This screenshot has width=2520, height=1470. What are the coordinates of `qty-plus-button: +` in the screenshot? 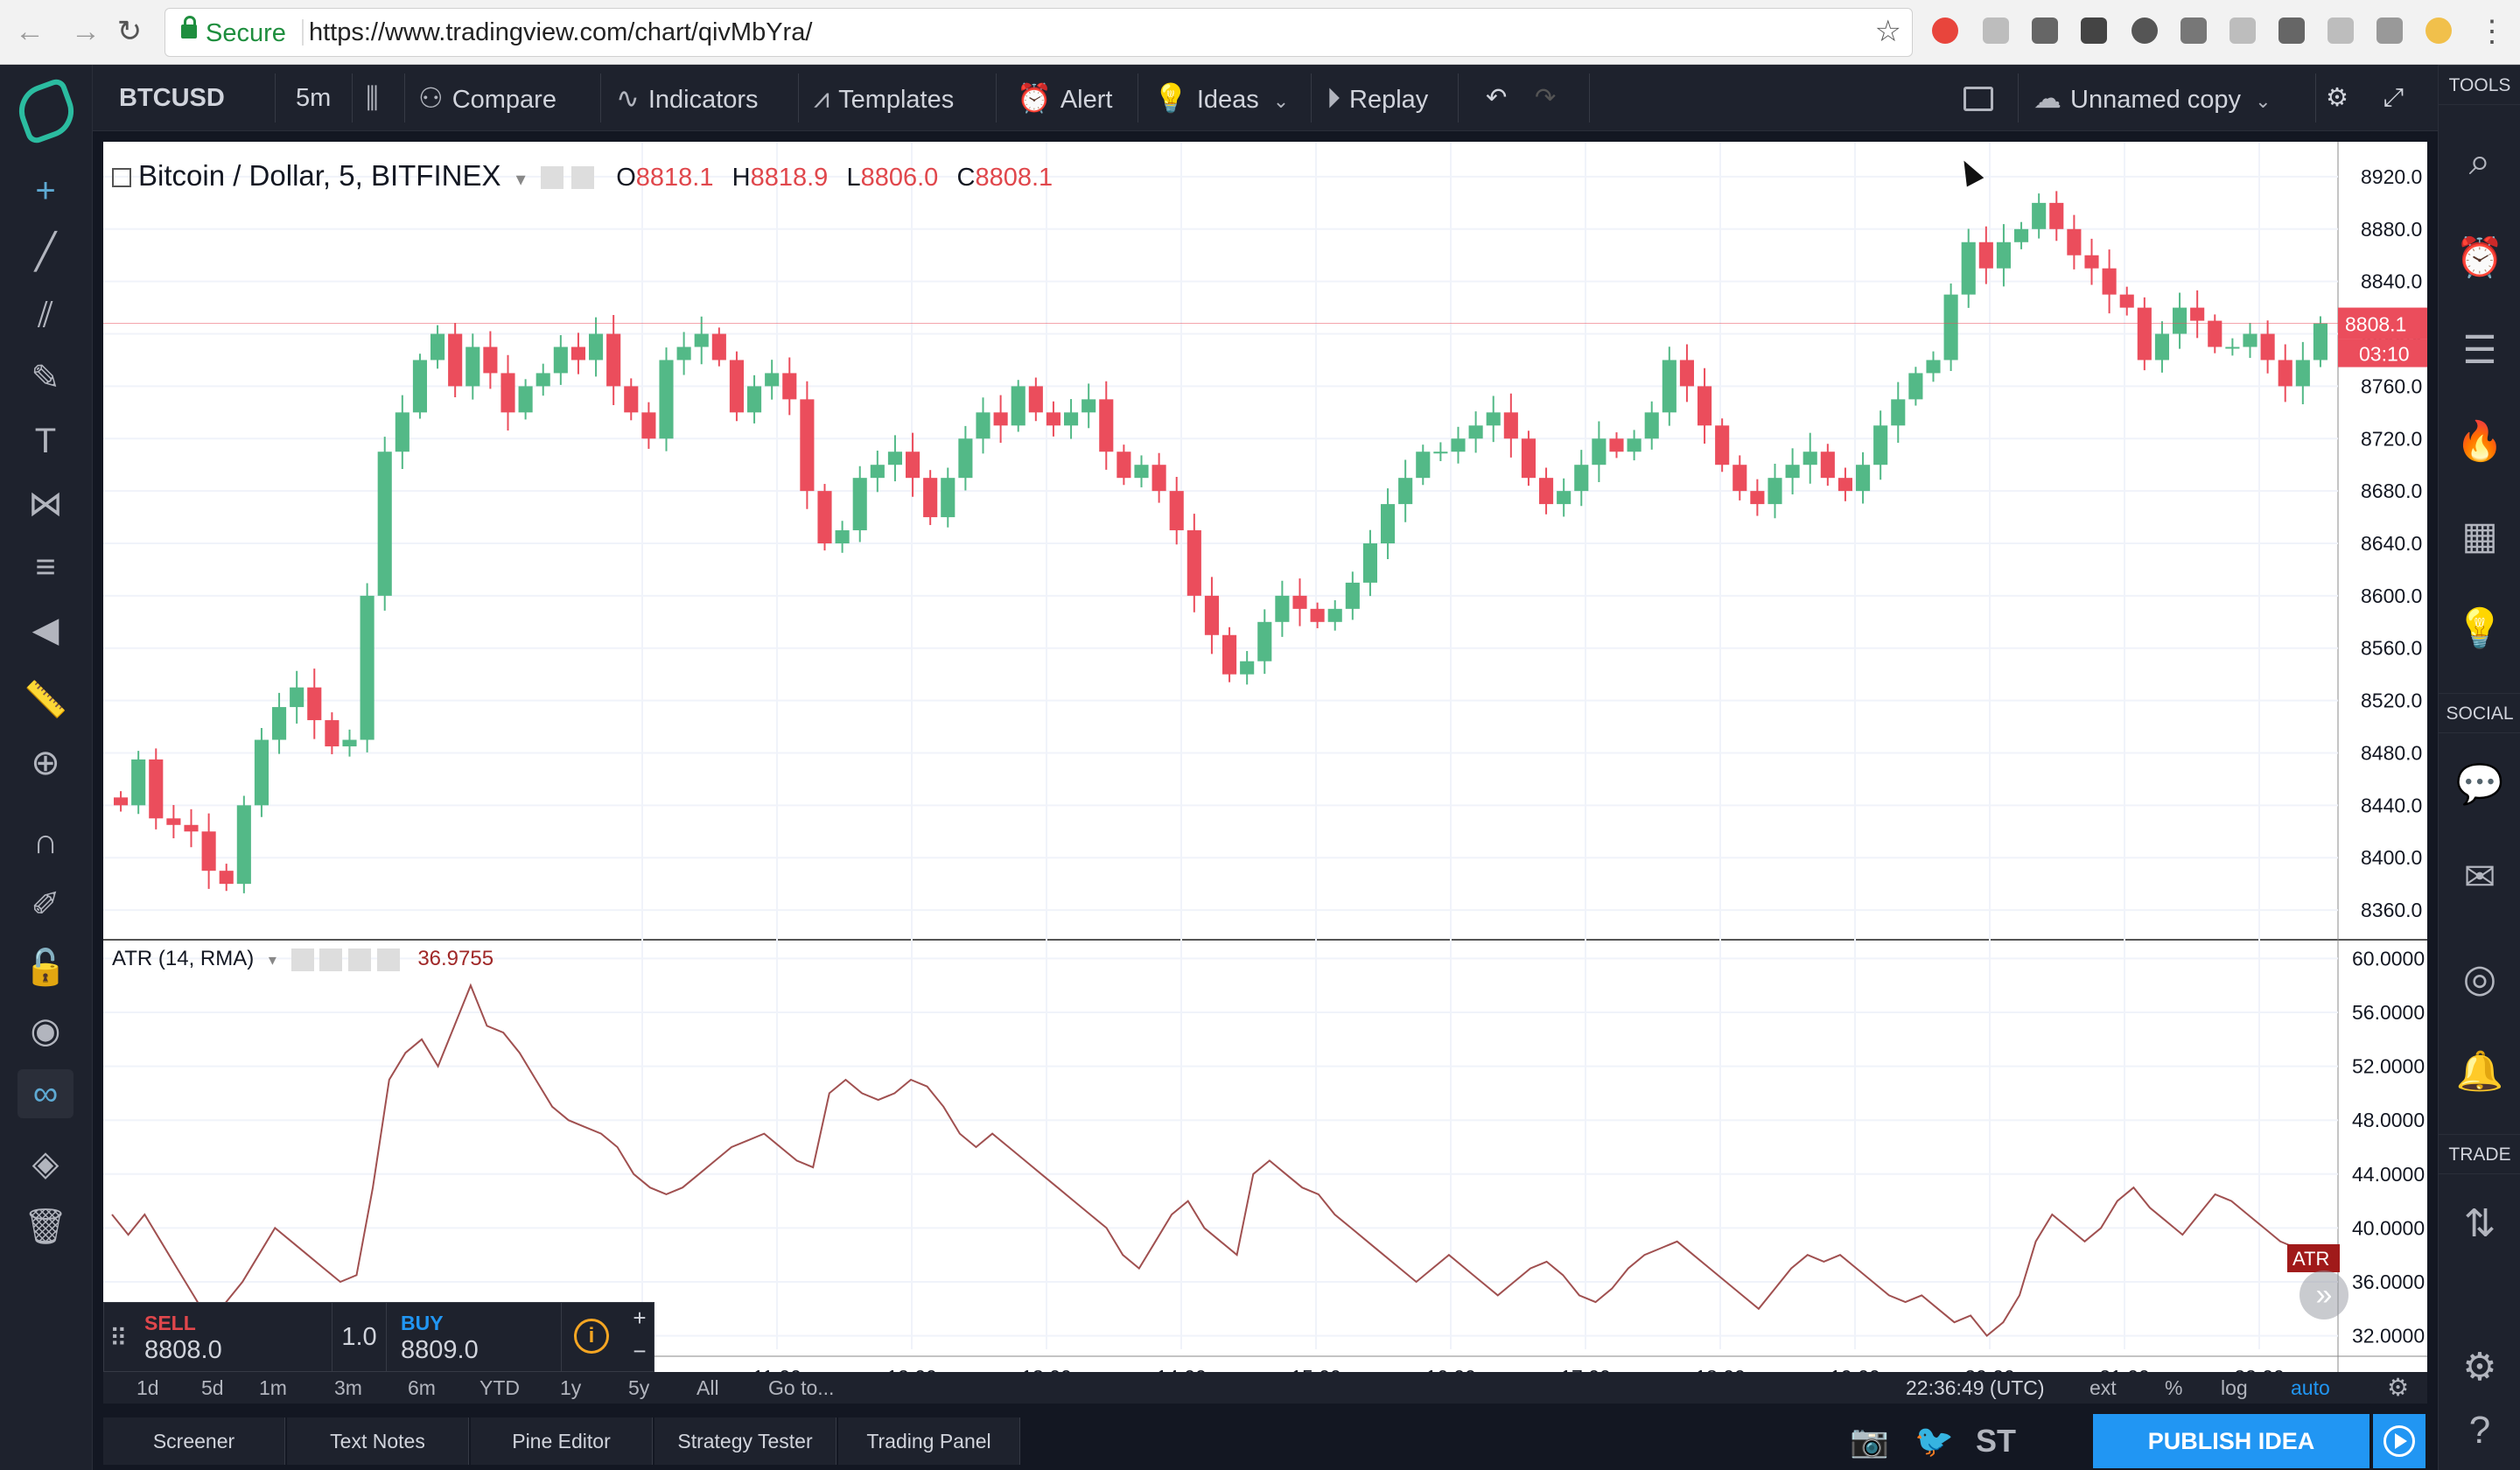 It's located at (640, 1318).